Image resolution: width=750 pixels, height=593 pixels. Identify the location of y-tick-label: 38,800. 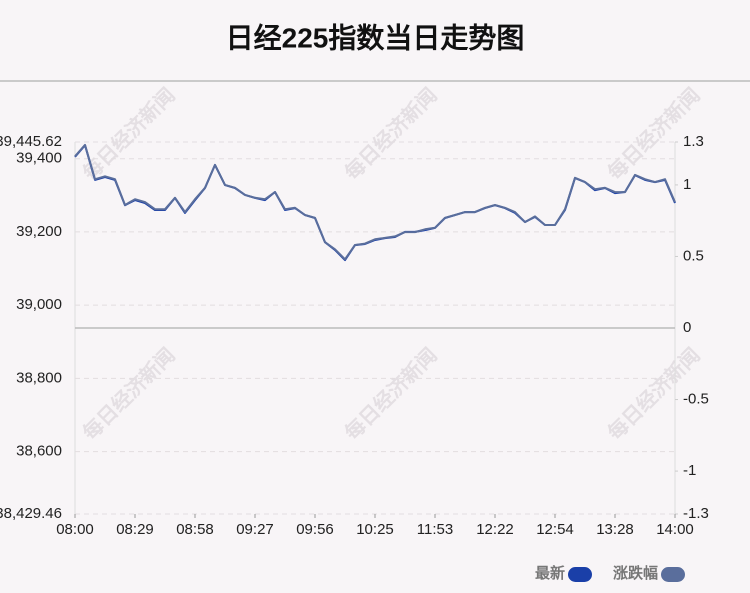
(39, 377).